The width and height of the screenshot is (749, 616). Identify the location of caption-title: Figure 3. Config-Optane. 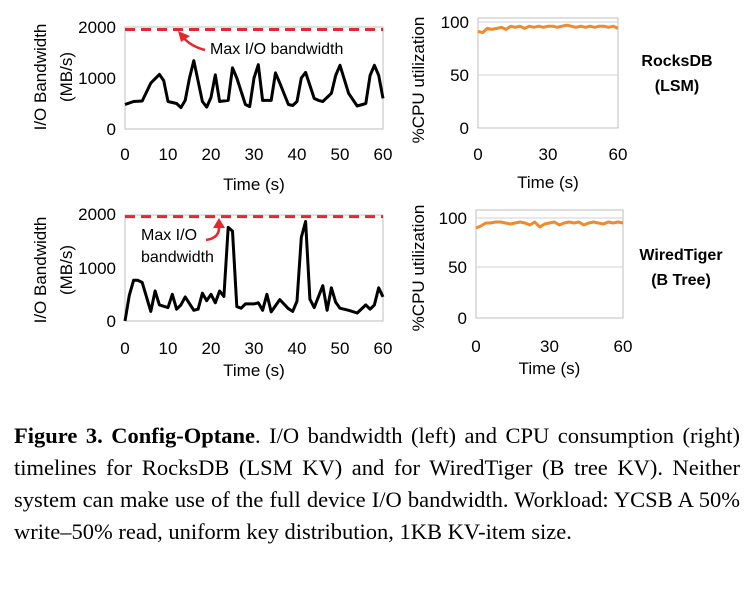
(134, 435).